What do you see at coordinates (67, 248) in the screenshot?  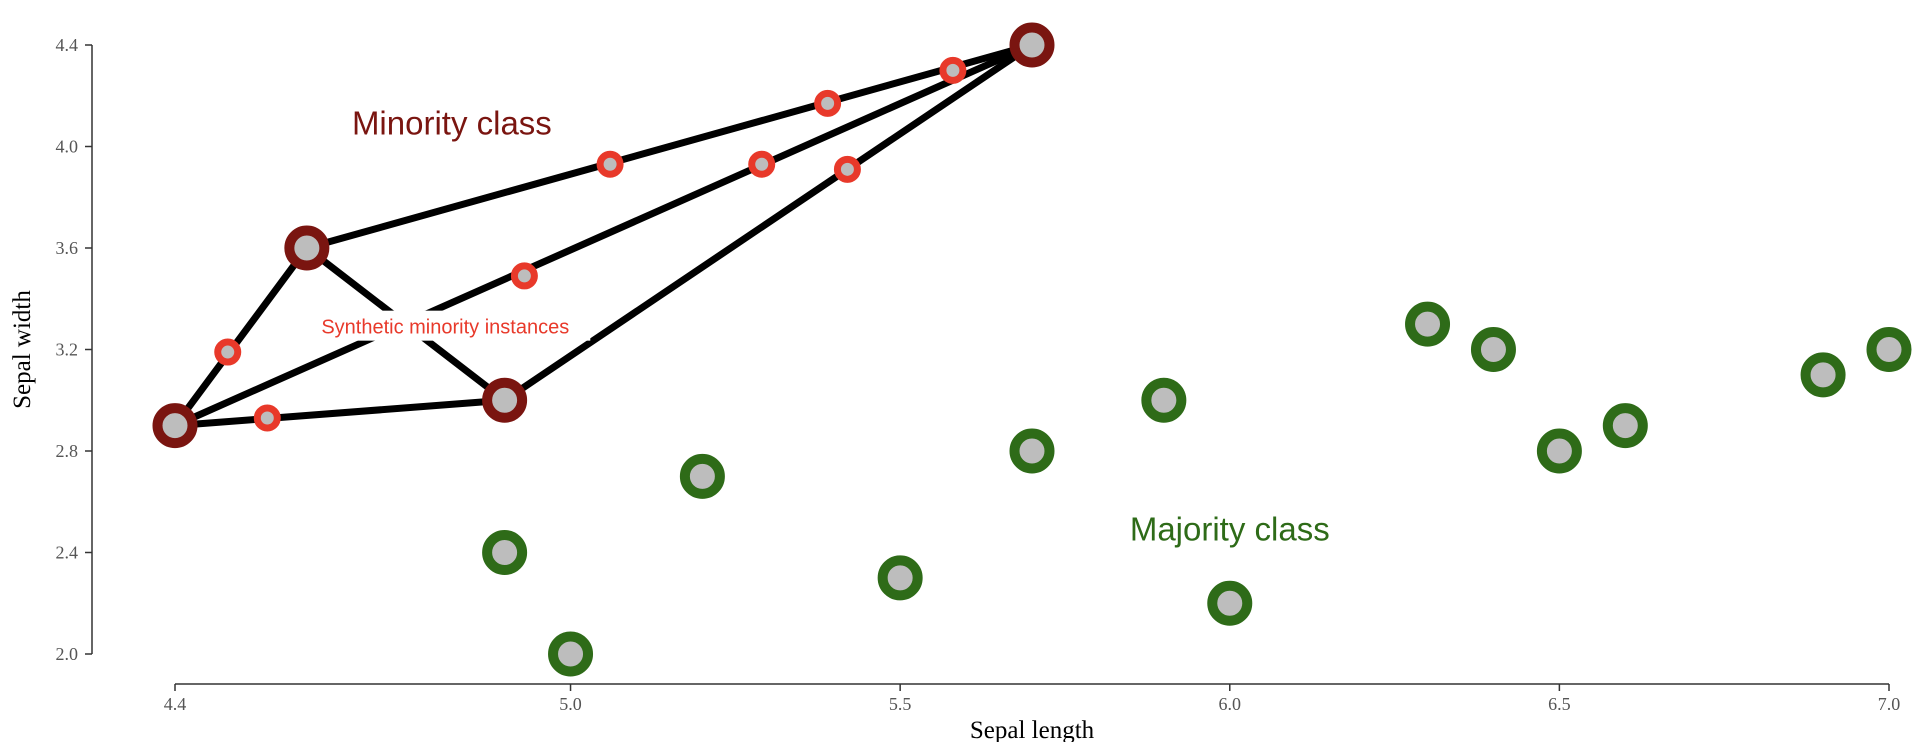 I see `y-tick-label: 3.6` at bounding box center [67, 248].